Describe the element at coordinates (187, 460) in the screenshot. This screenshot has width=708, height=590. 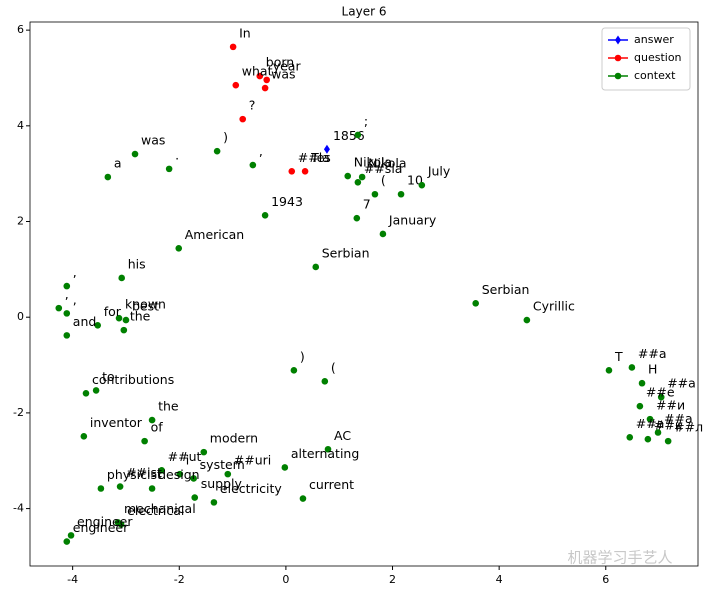
I see `point-label: i` at that location.